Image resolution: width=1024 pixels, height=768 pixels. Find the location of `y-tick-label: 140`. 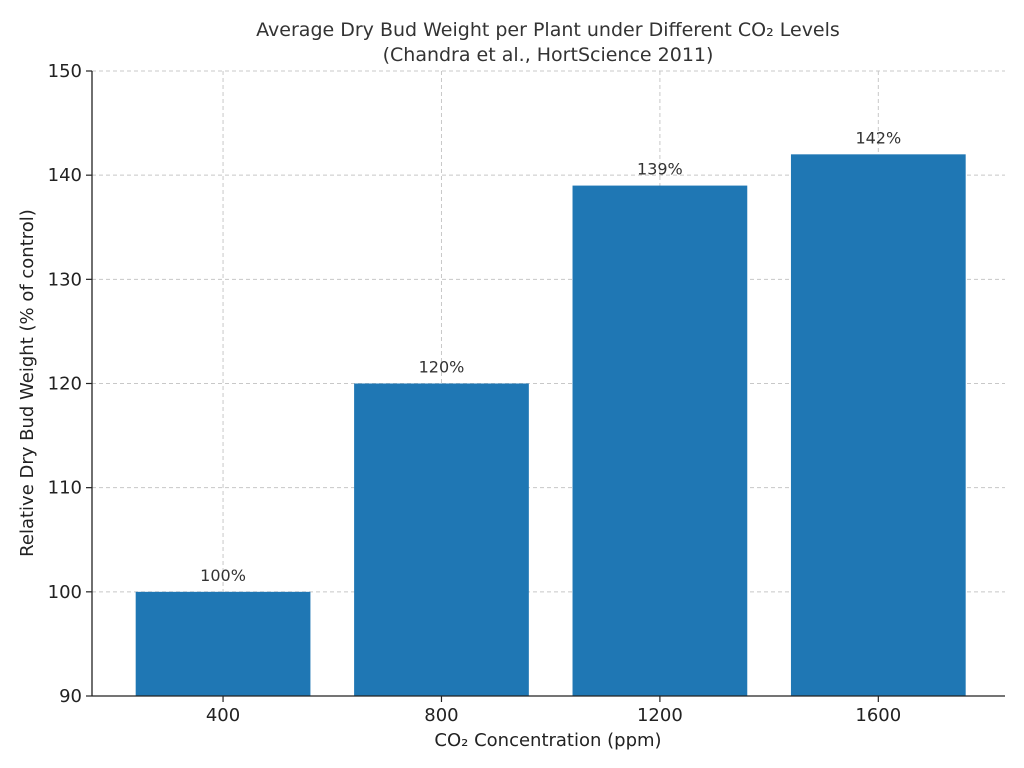

y-tick-label: 140 is located at coordinates (65, 175).